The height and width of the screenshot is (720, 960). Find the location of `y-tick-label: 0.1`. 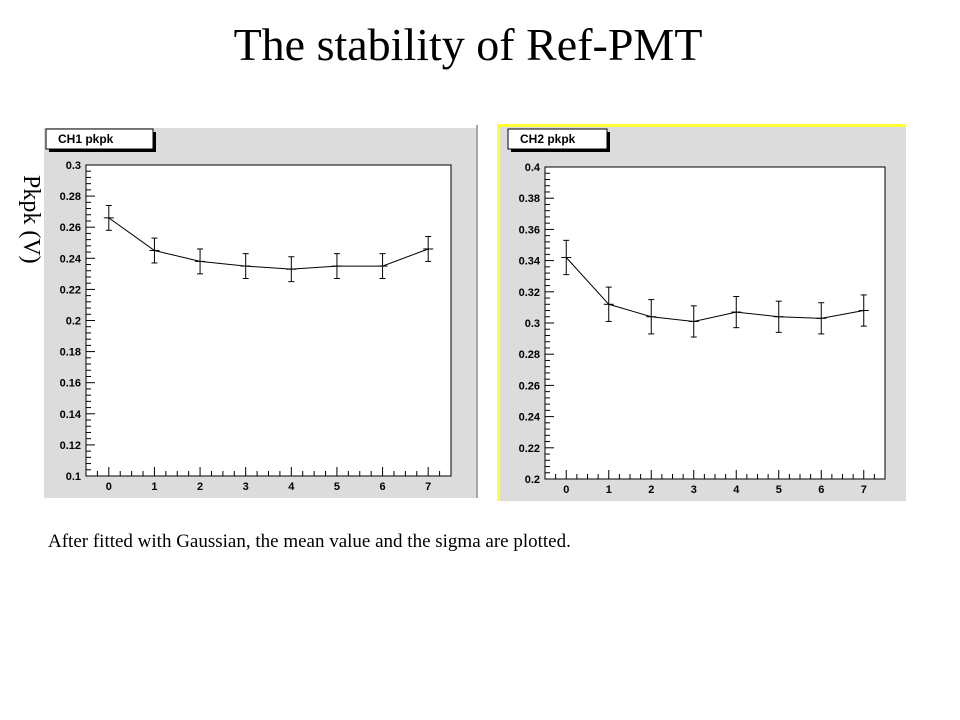

y-tick-label: 0.1 is located at coordinates (73, 477).